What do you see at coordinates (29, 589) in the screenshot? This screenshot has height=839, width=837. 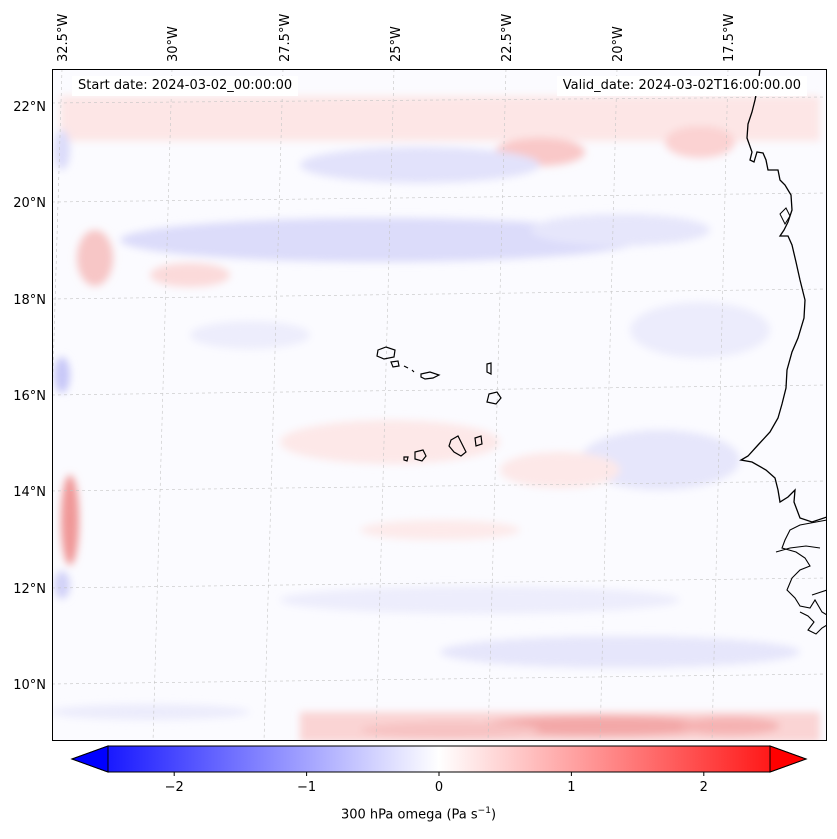 I see `lat-label: 12°N` at bounding box center [29, 589].